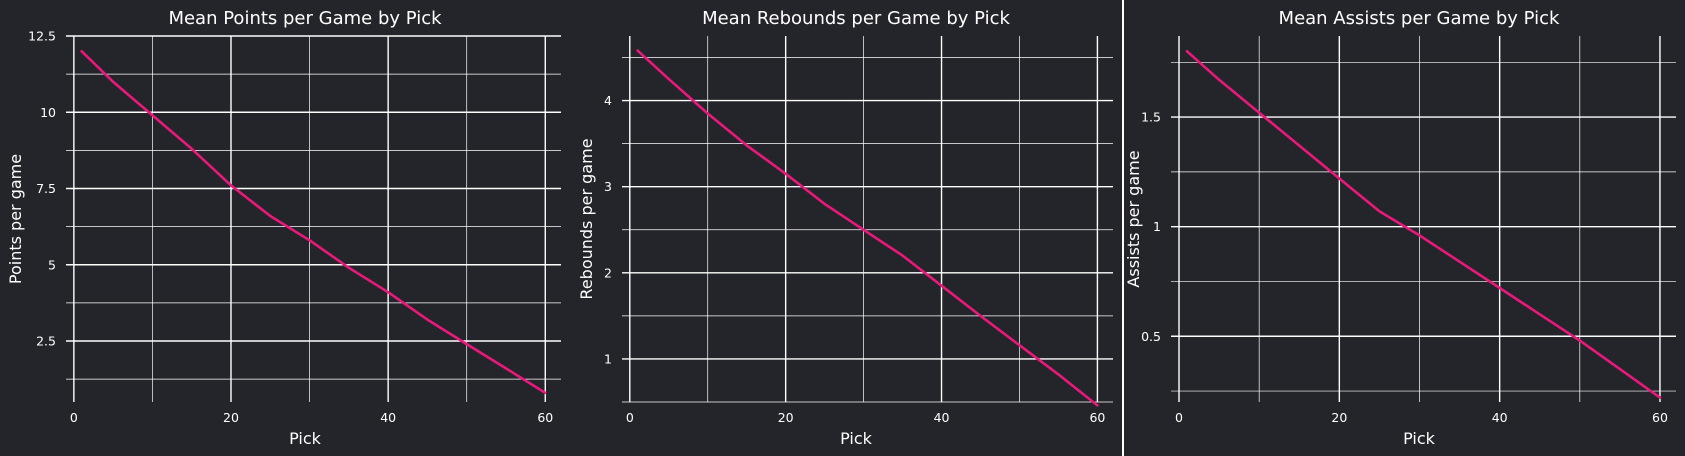  I want to click on y-axis-label: Rebounds per game, so click(586, 218).